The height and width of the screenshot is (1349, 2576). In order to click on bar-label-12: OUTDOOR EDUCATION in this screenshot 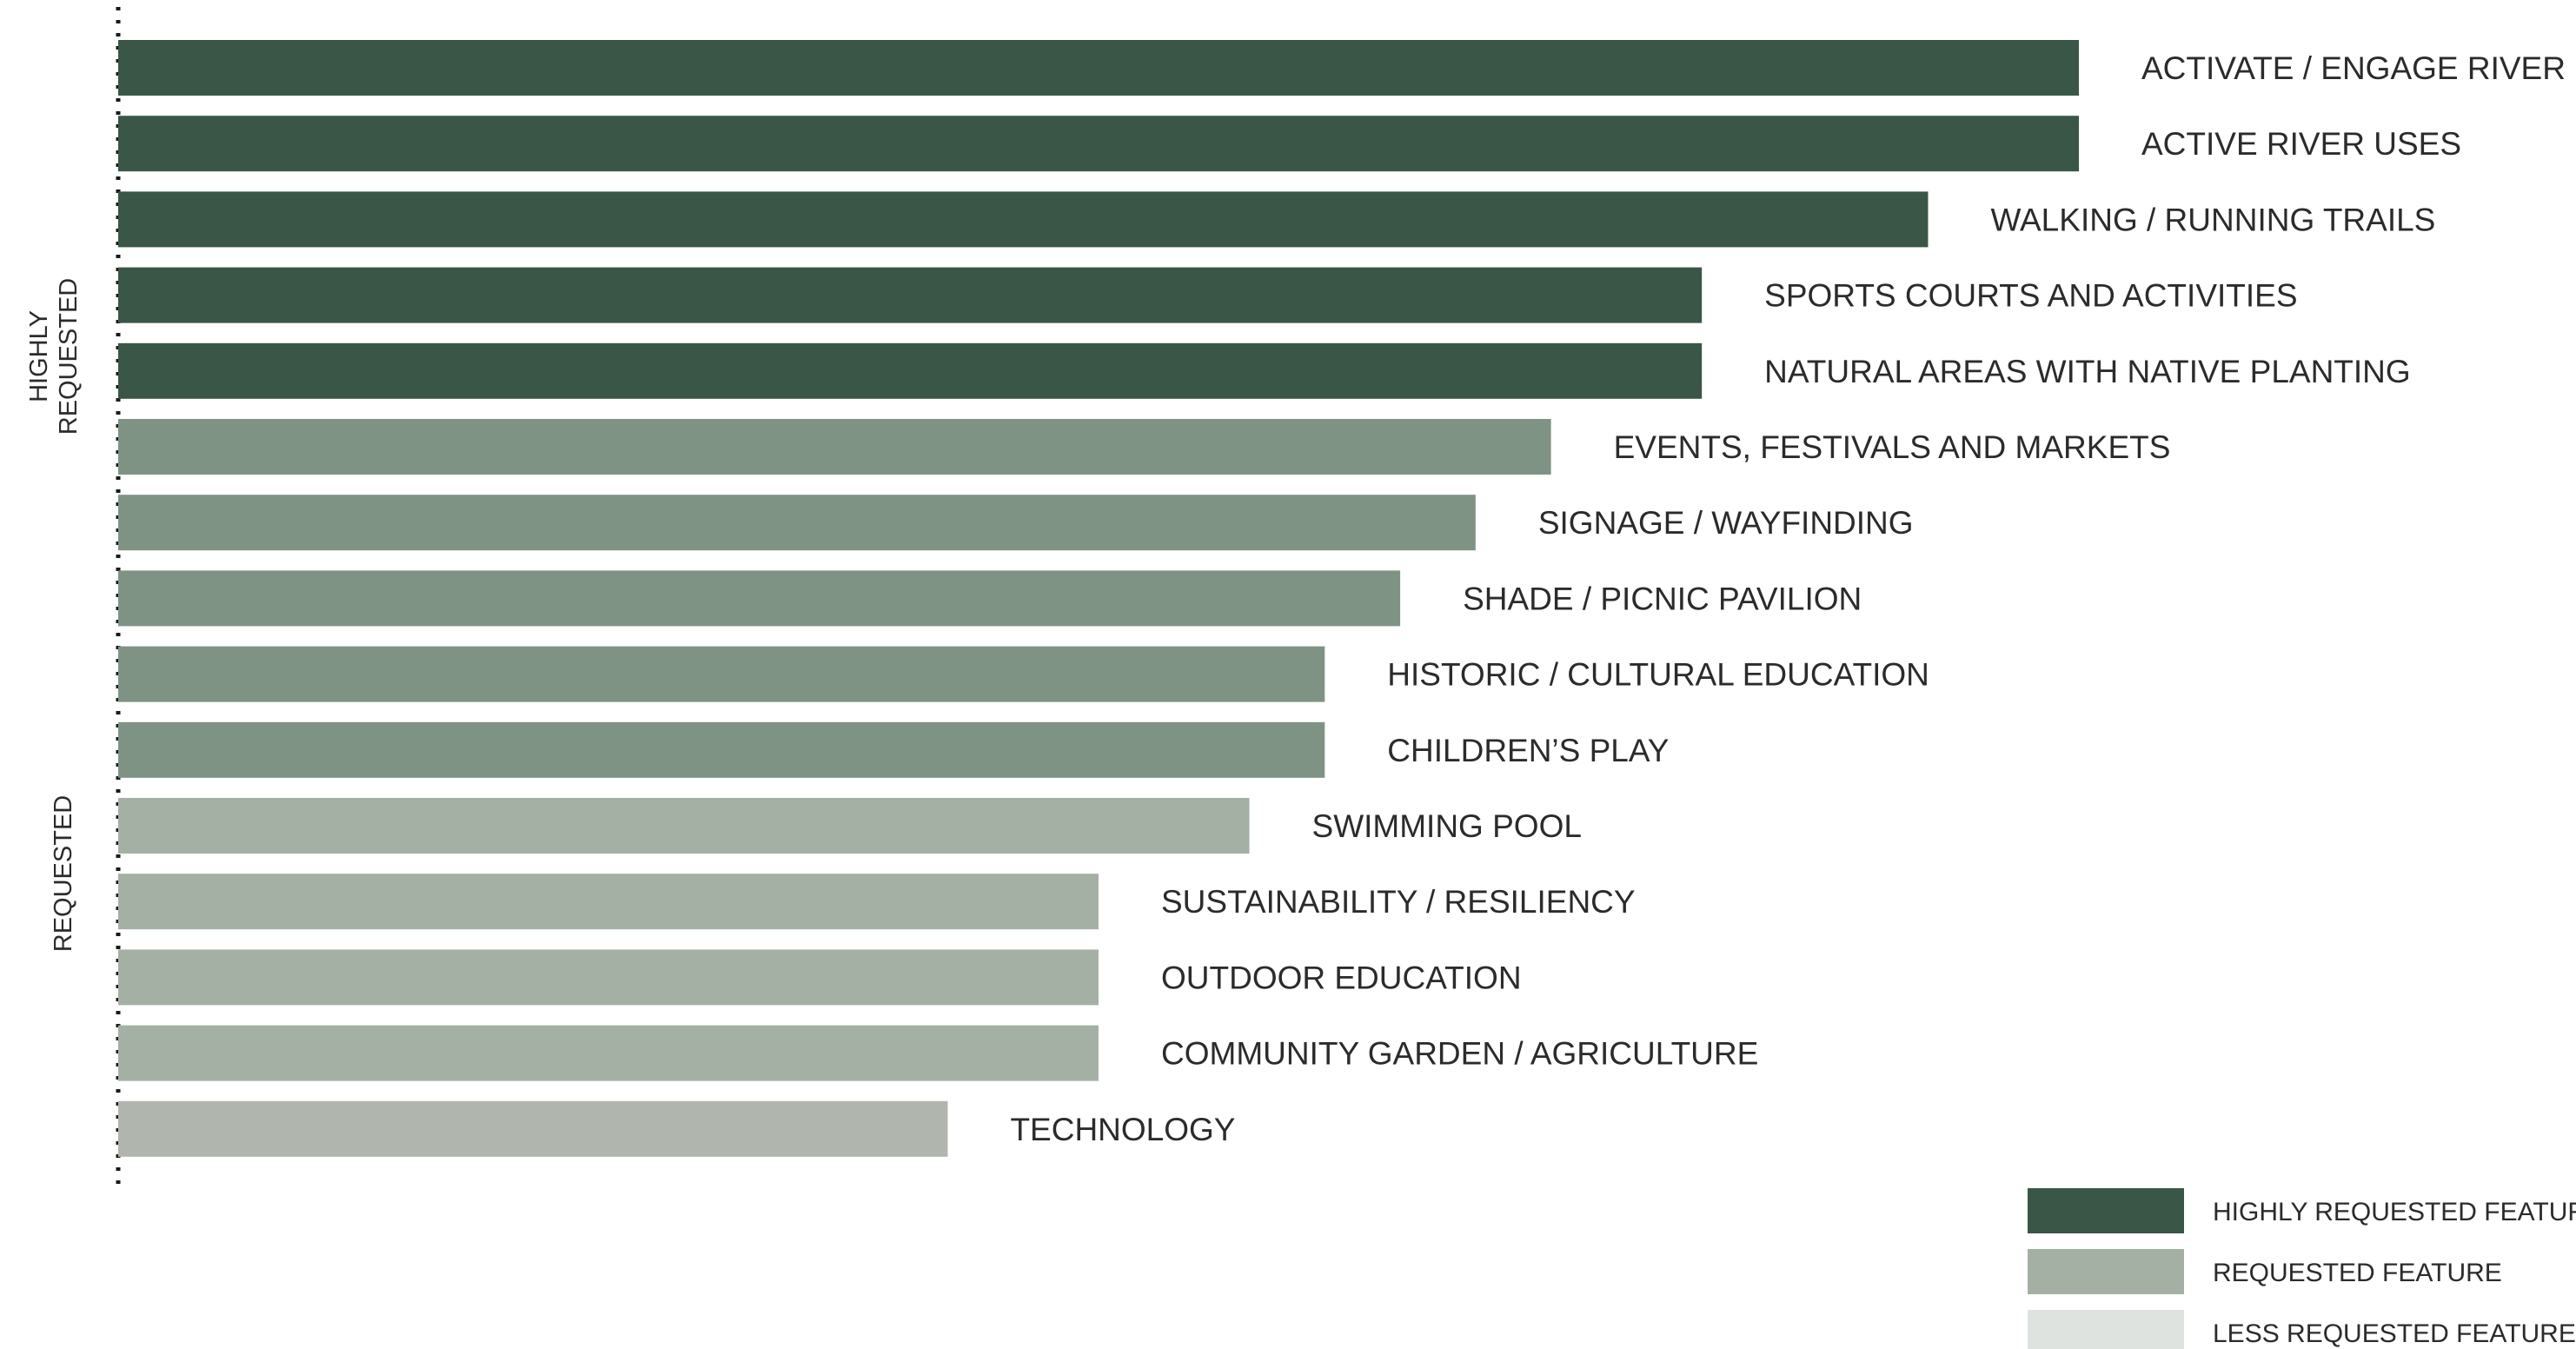, I will do `click(1341, 977)`.